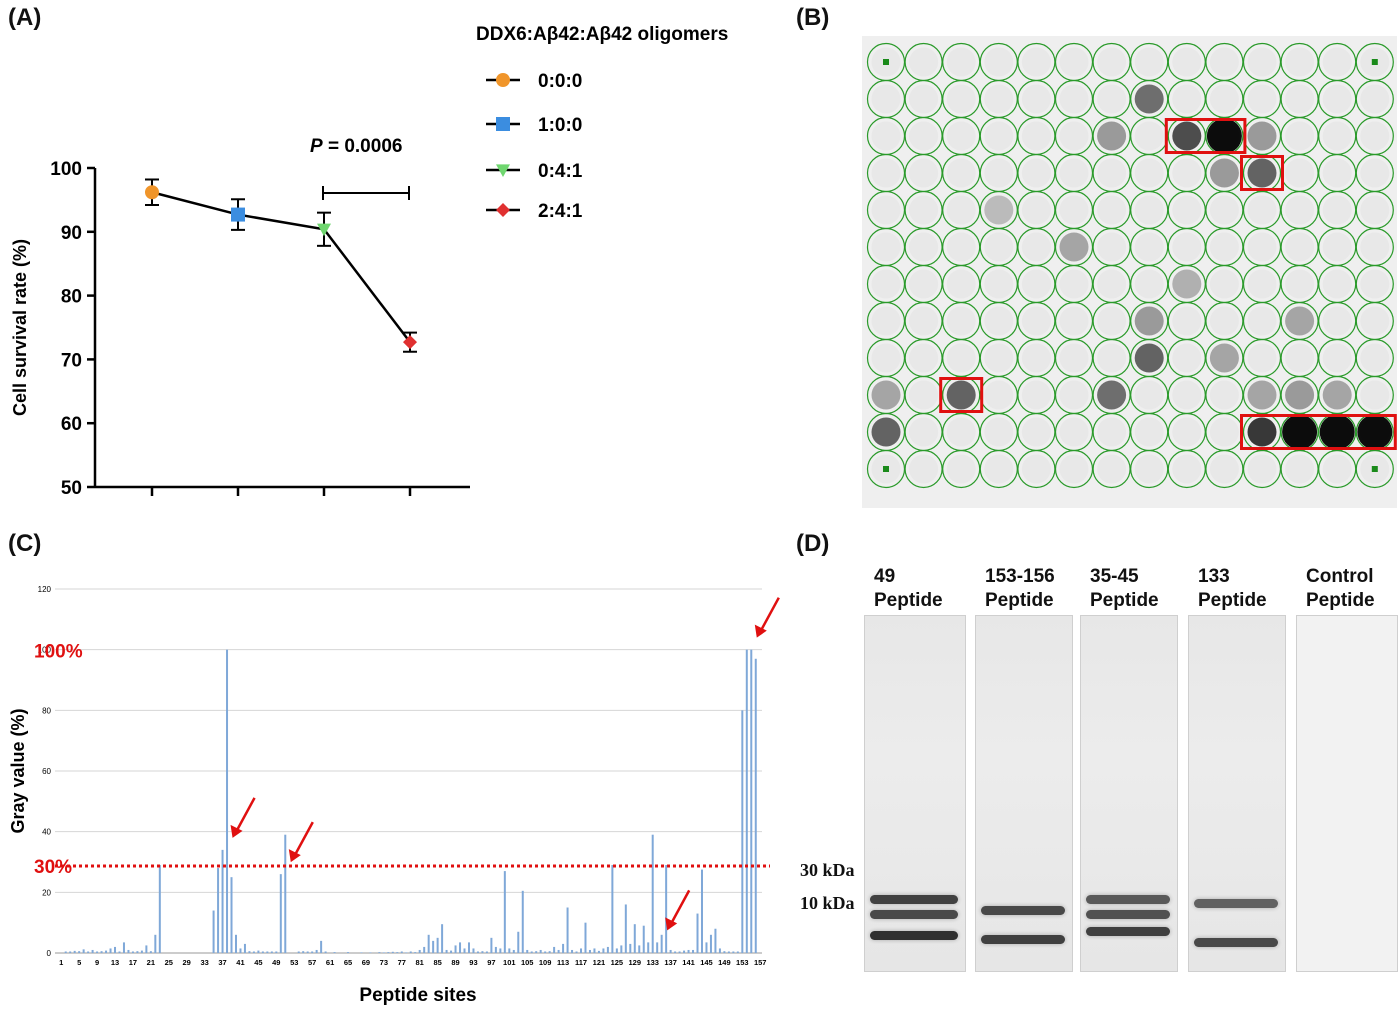  Describe the element at coordinates (760, 631) in the screenshot. I see `arrow-head` at that location.